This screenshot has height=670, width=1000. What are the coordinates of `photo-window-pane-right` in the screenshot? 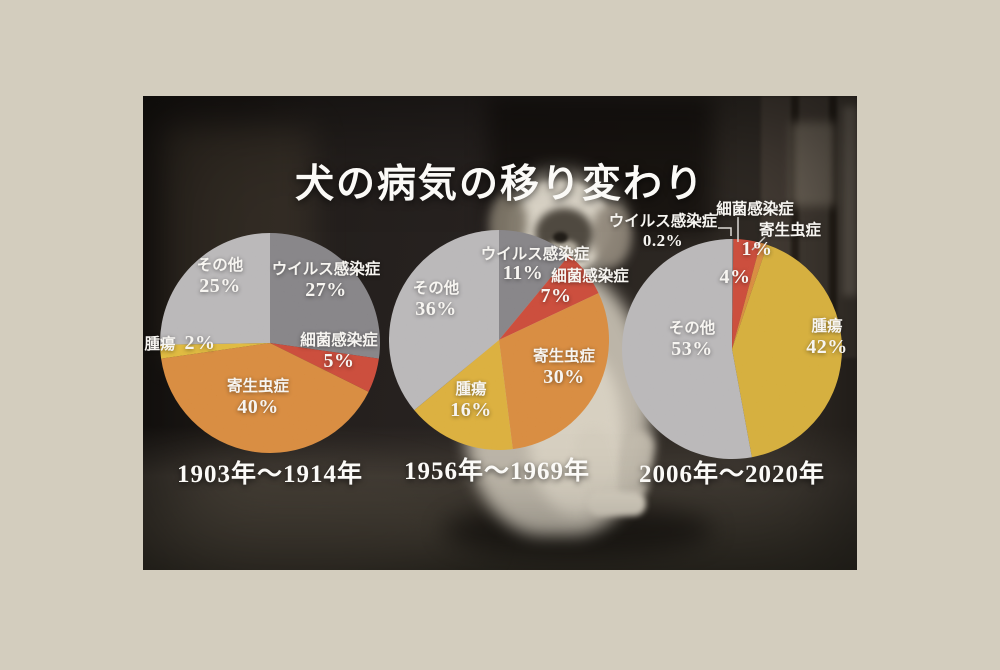 It's located at (850, 201).